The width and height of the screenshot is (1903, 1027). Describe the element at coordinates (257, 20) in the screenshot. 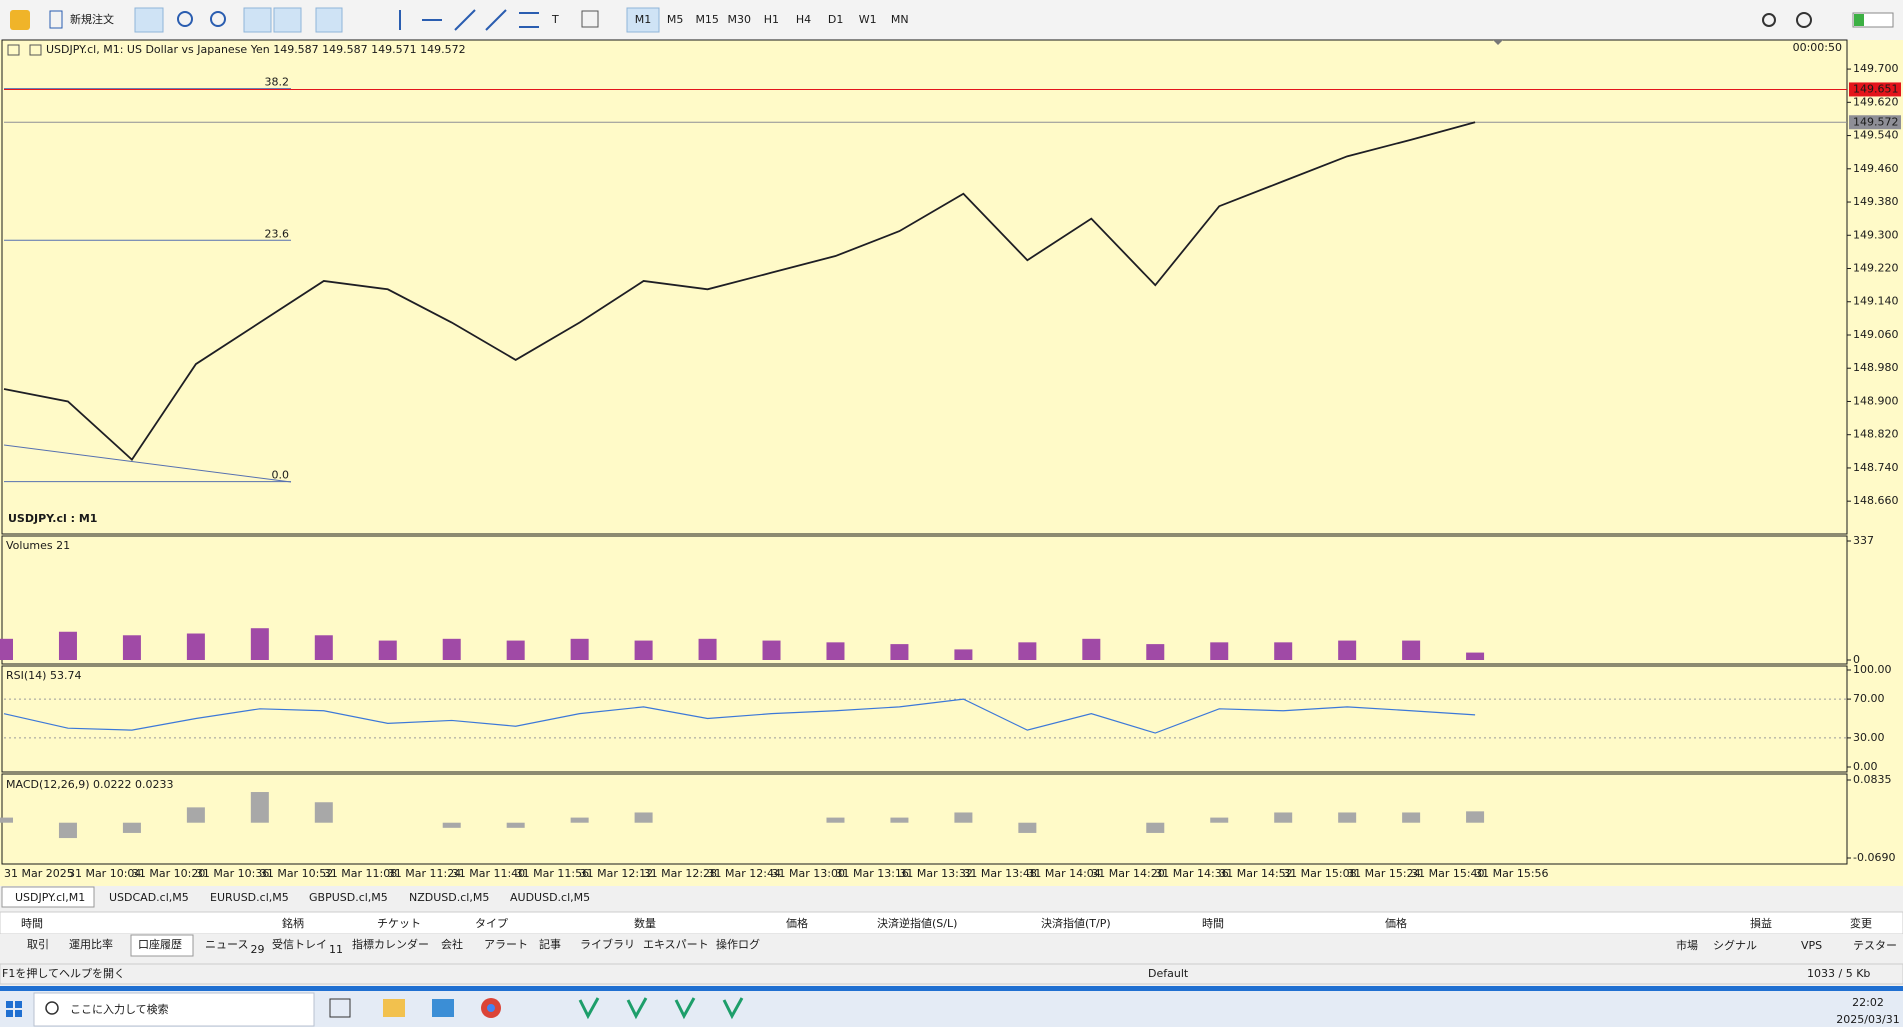

I see `autoscroll-button` at that location.